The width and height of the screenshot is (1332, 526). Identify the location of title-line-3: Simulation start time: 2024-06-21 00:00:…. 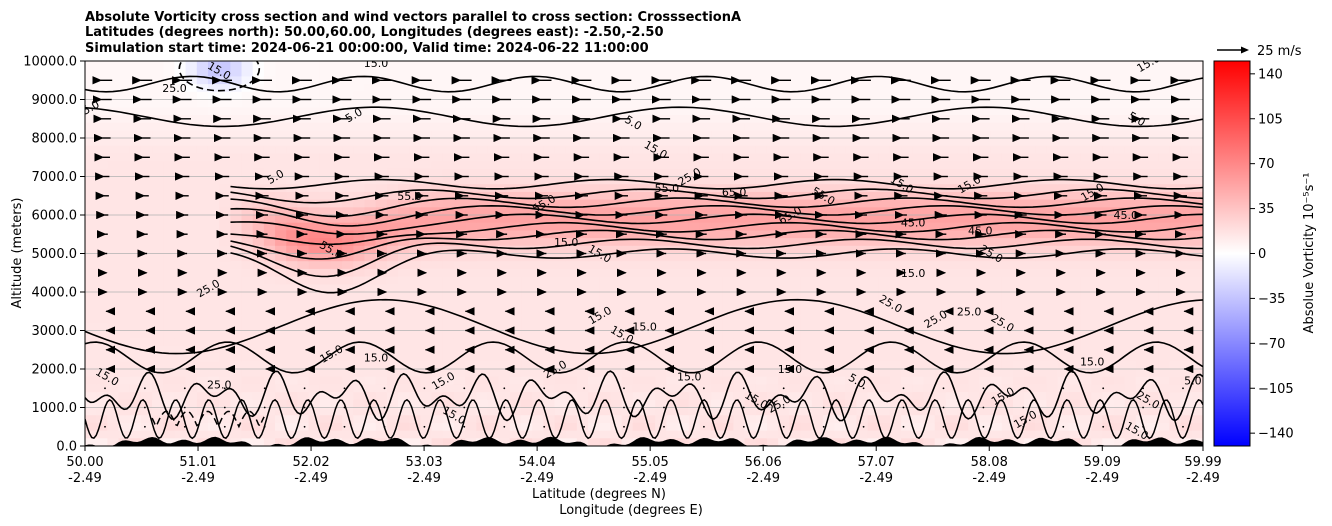
(367, 48).